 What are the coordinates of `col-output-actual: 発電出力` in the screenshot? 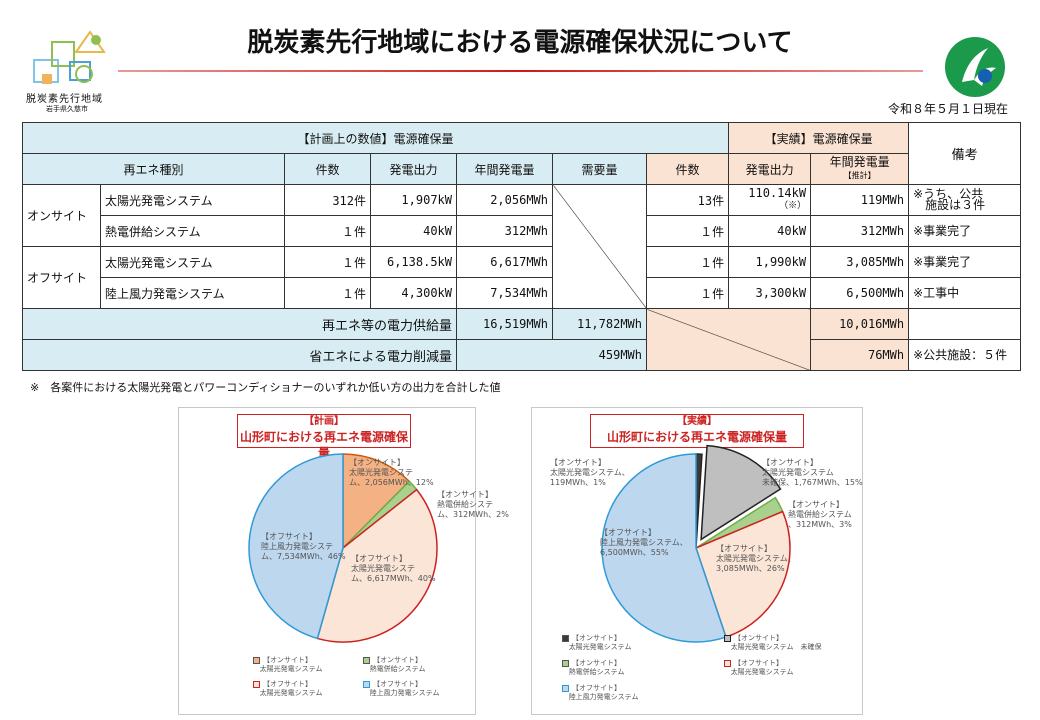 It's located at (770, 169).